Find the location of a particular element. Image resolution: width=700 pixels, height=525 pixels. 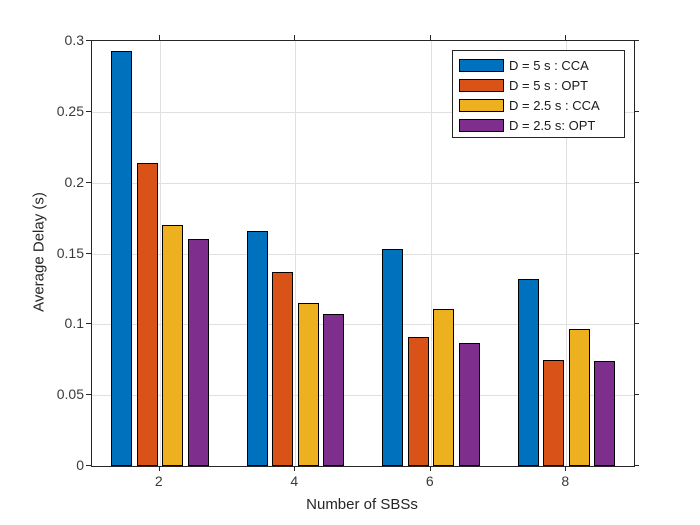

bar-d-5-s-cca-x2 is located at coordinates (121, 258).